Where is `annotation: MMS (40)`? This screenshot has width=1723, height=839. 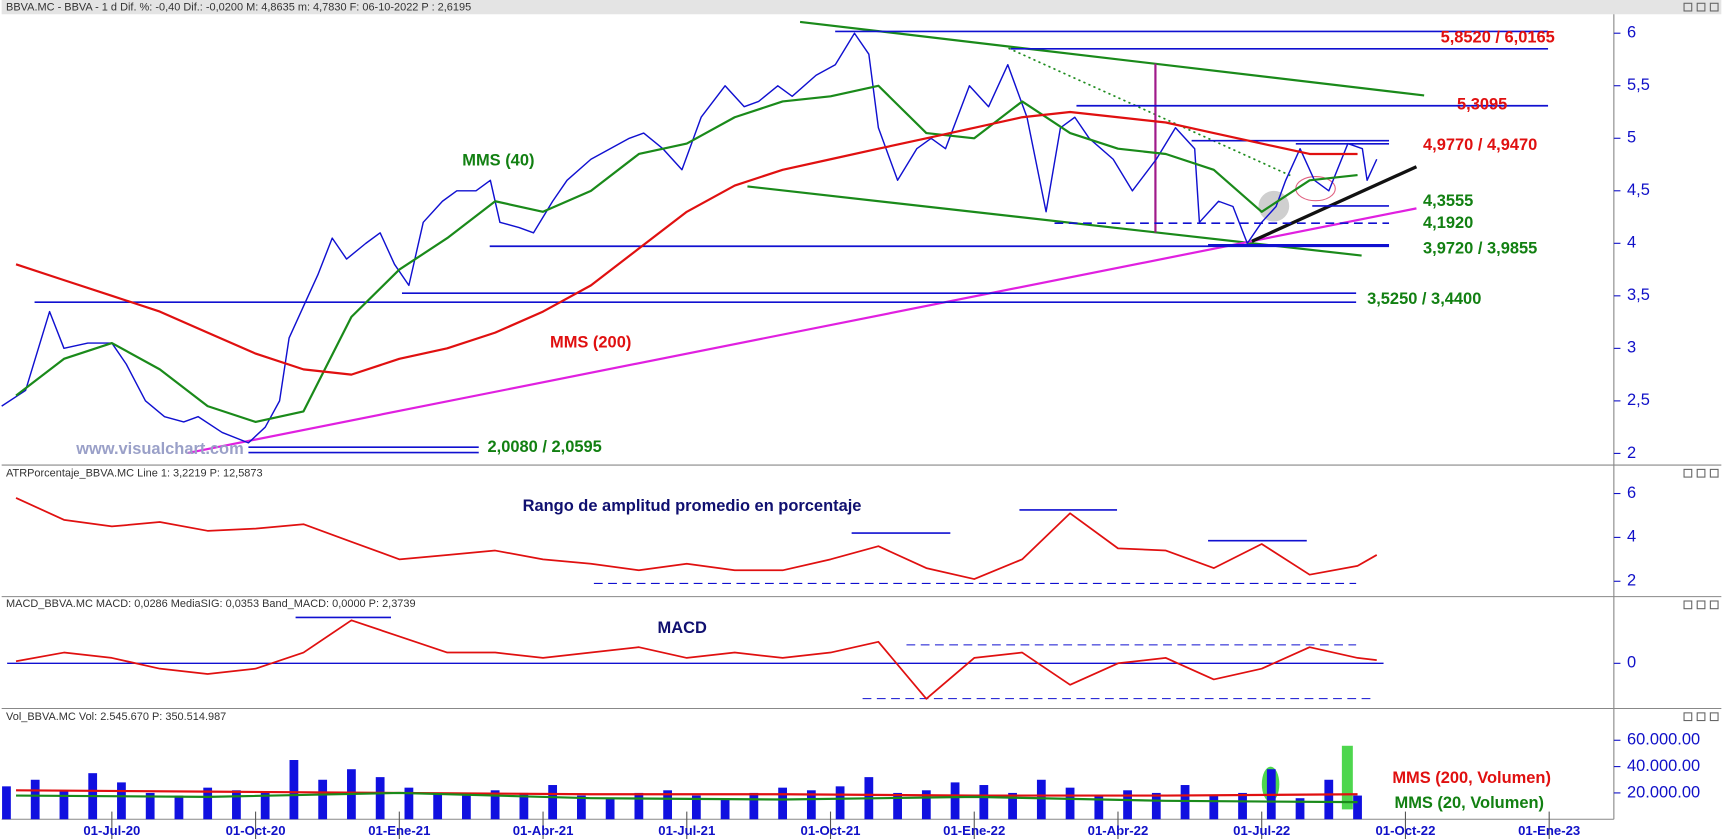 annotation: MMS (40) is located at coordinates (498, 161).